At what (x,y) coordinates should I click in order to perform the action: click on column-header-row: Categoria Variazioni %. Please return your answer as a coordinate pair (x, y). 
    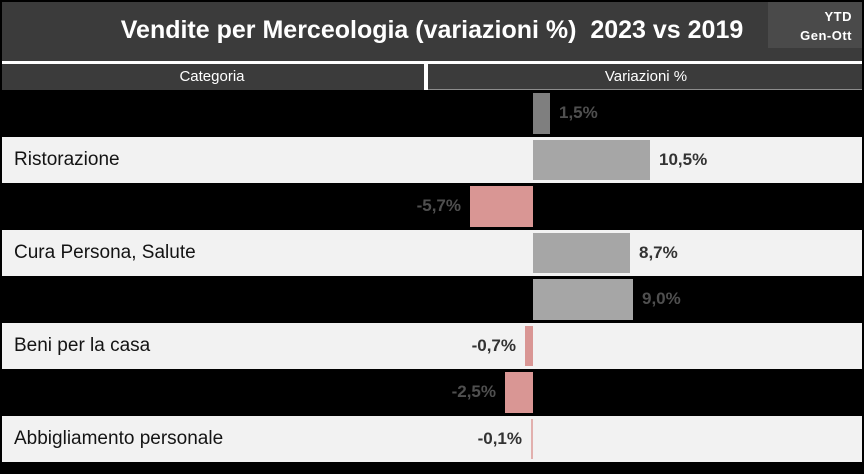
    Looking at the image, I should click on (432, 77).